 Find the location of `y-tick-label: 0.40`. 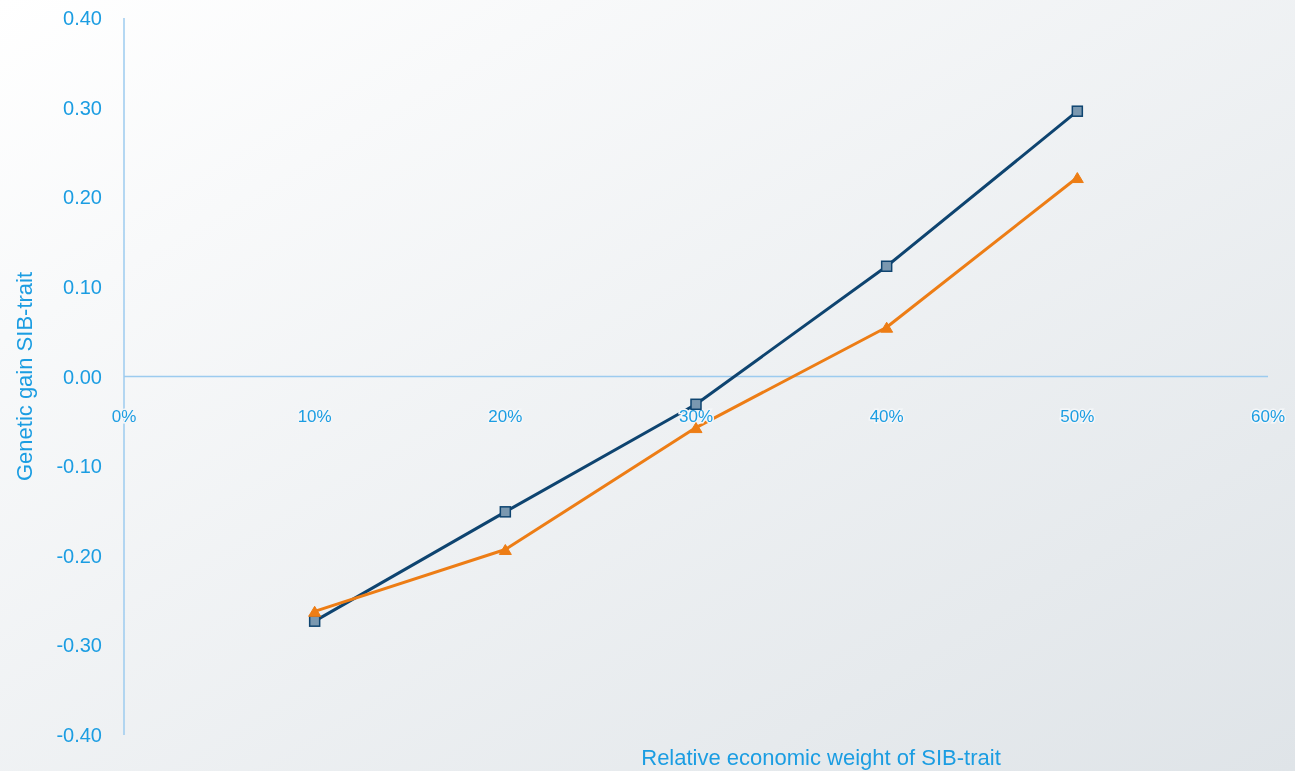

y-tick-label: 0.40 is located at coordinates (82, 18).